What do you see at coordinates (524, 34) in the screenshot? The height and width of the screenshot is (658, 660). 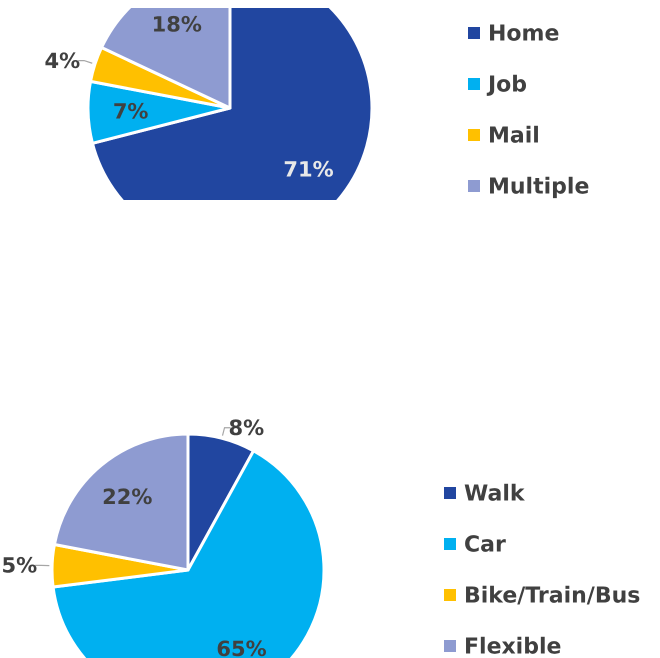 I see `legend-label: Home` at bounding box center [524, 34].